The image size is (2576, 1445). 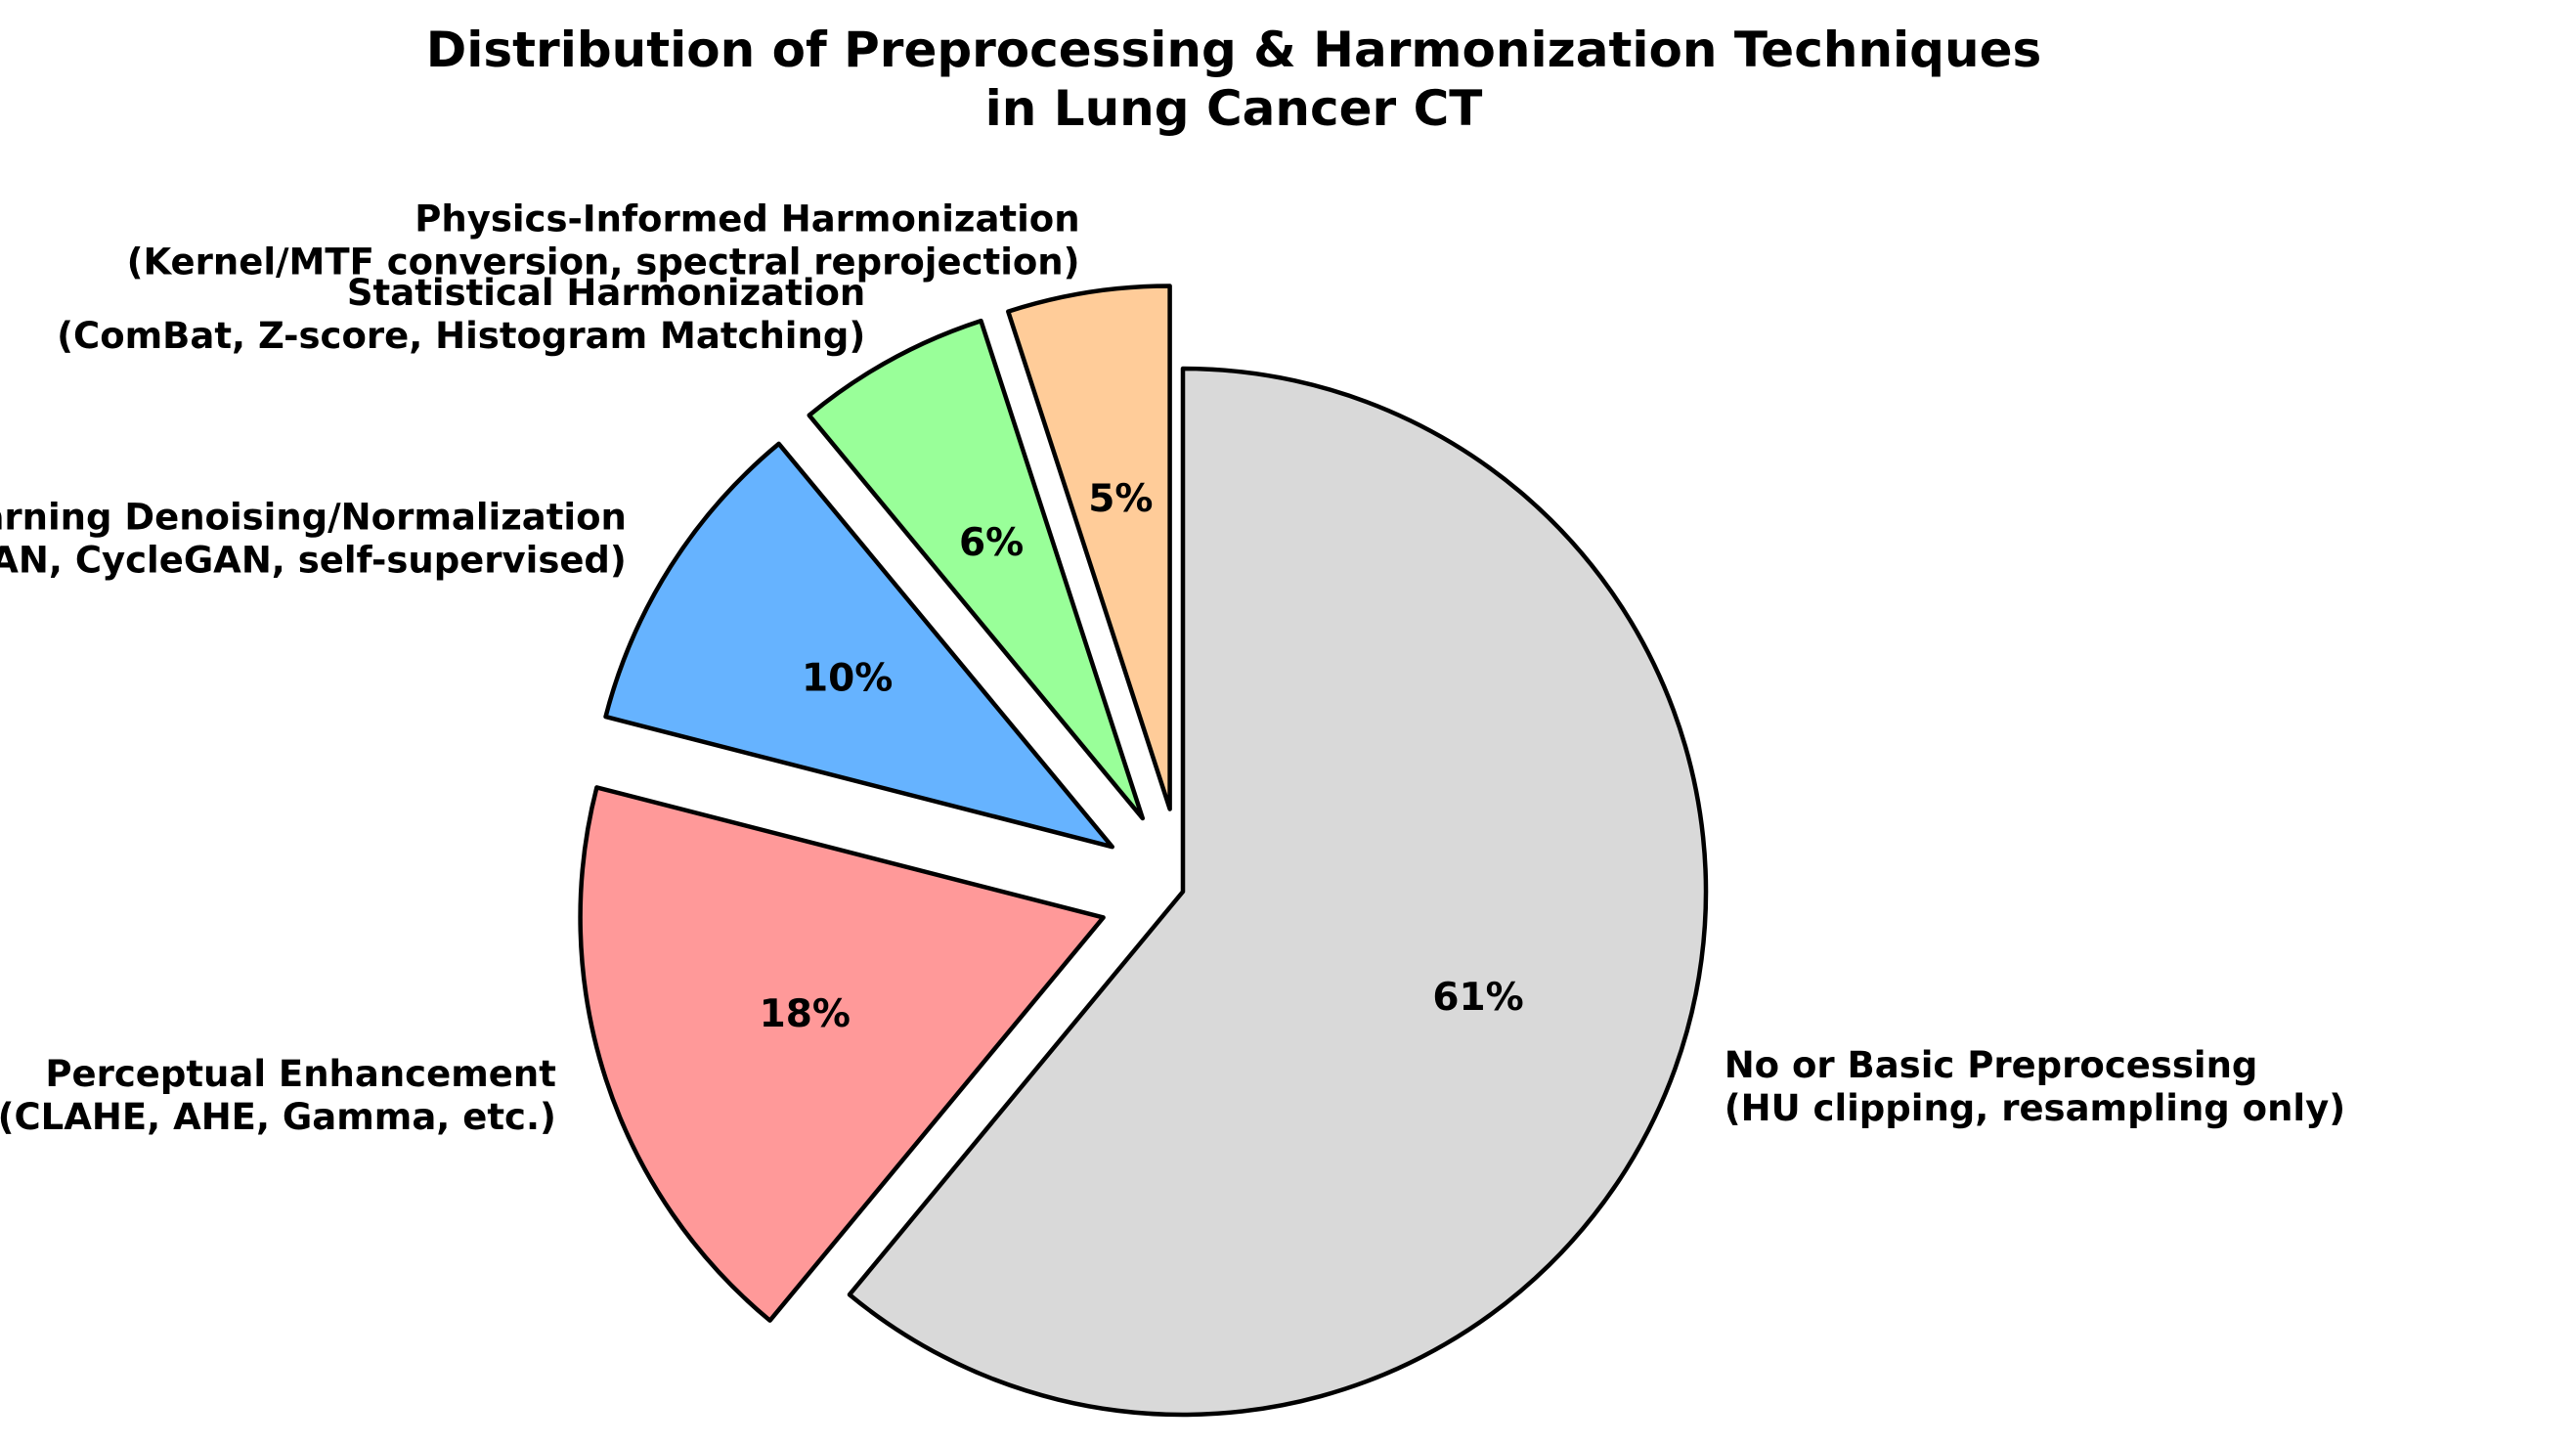 I want to click on pie-slice-label-0-line-0: Physics-Informed Harmonization, so click(x=747, y=219).